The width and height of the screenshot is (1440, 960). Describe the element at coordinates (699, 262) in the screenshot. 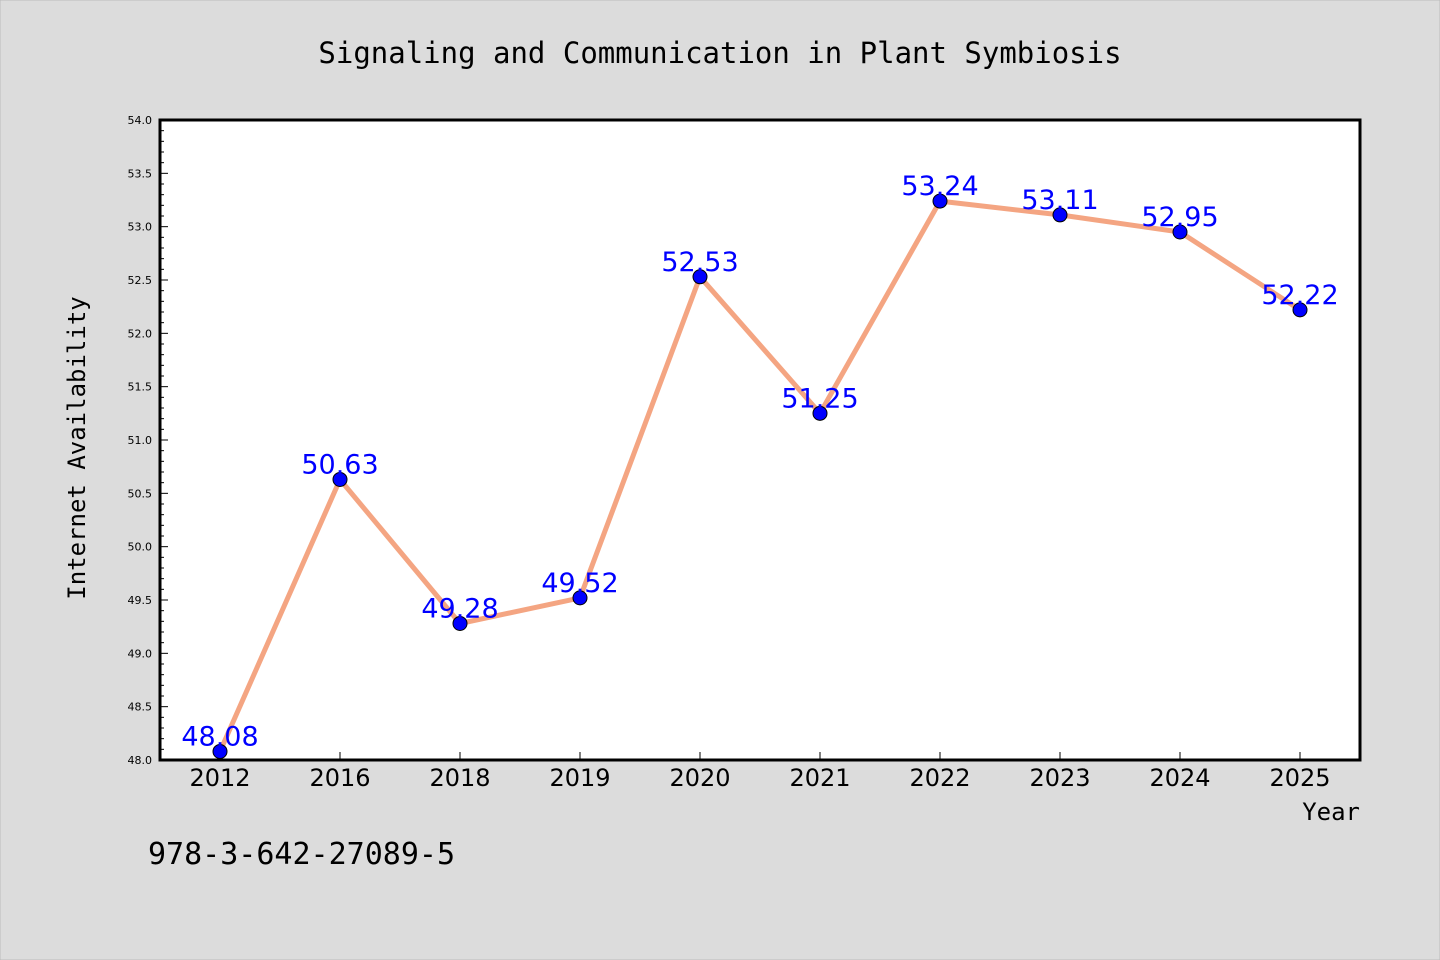

I see `data-label: 52.53` at that location.